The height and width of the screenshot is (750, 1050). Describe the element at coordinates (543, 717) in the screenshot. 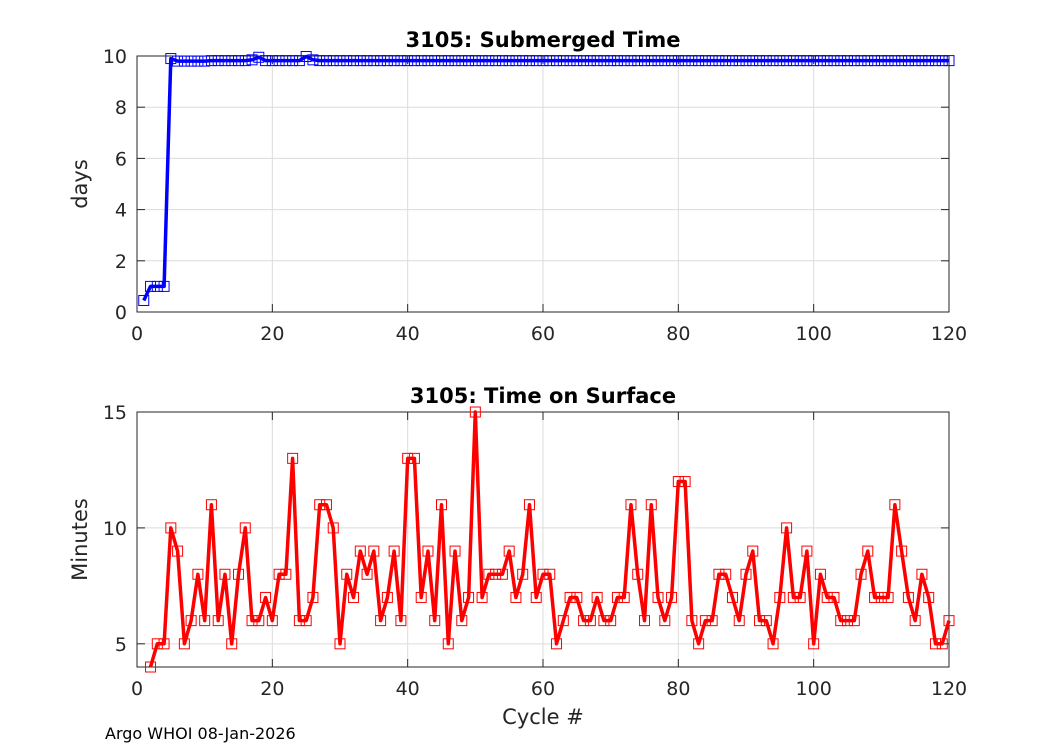

I see `surface-x-axis-label: Cycle #` at that location.